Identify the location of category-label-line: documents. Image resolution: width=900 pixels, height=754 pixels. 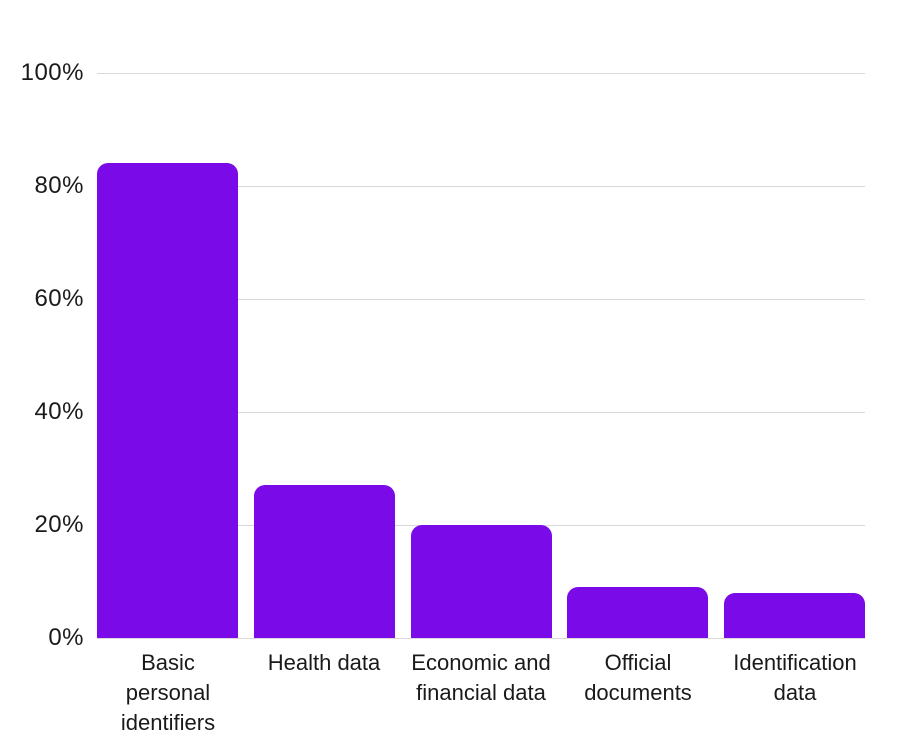
(638, 692).